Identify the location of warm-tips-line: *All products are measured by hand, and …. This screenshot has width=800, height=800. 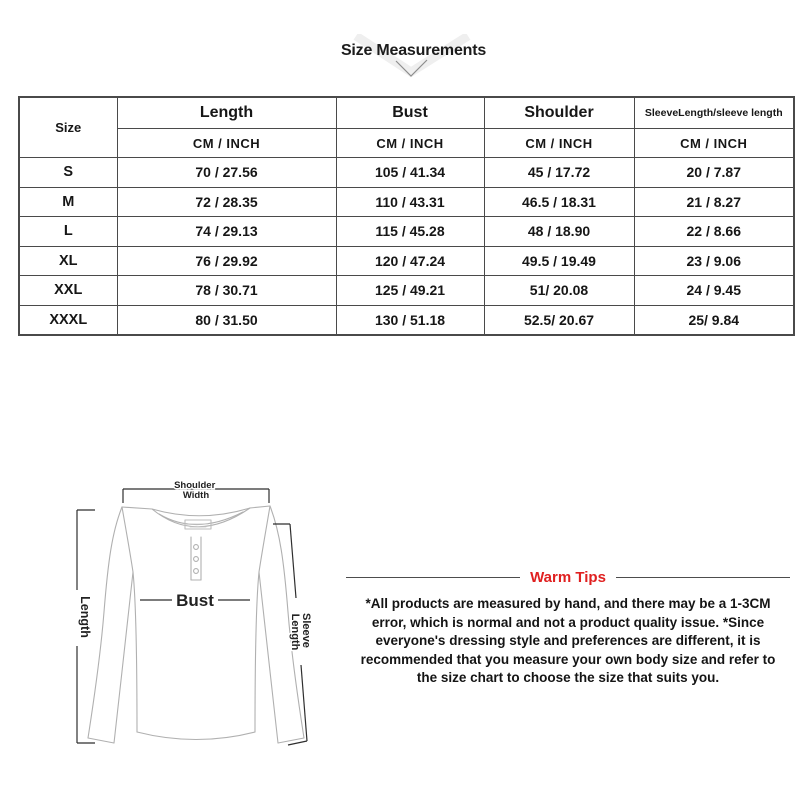
(568, 603).